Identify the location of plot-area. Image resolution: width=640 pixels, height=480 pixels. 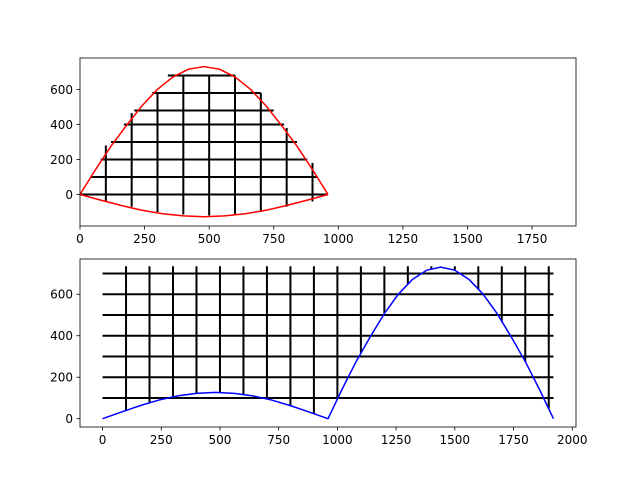
(204, 141).